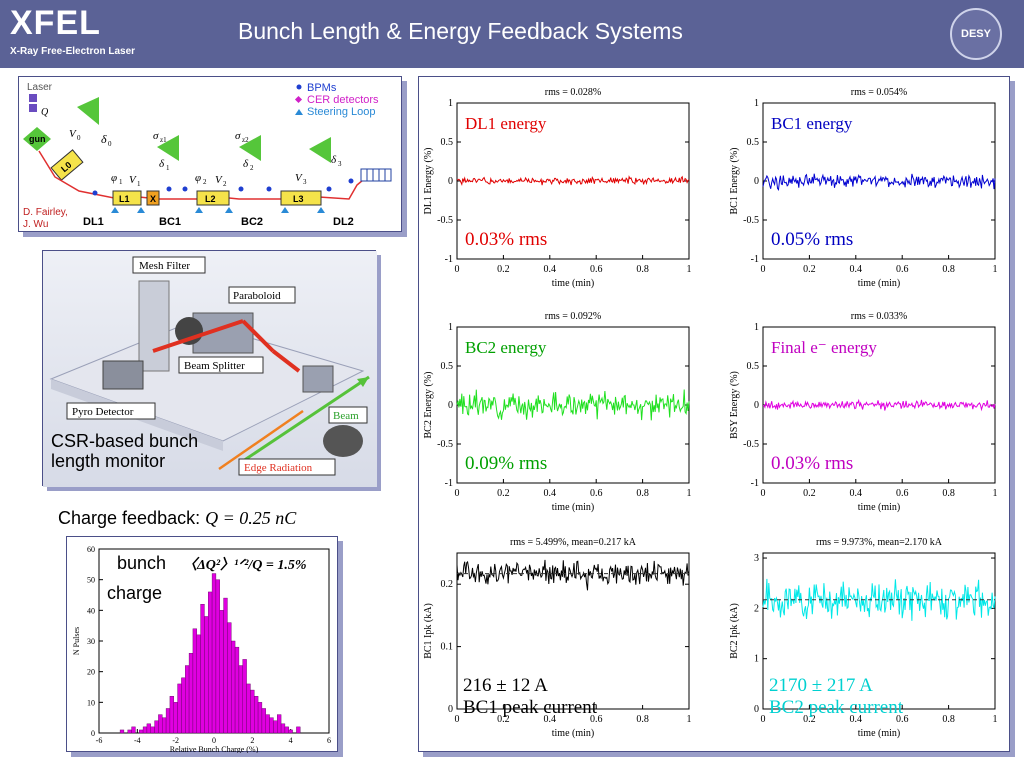 The width and height of the screenshot is (1024, 768). Describe the element at coordinates (322, 88) in the screenshot. I see `legend-bpms: BPMs` at that location.